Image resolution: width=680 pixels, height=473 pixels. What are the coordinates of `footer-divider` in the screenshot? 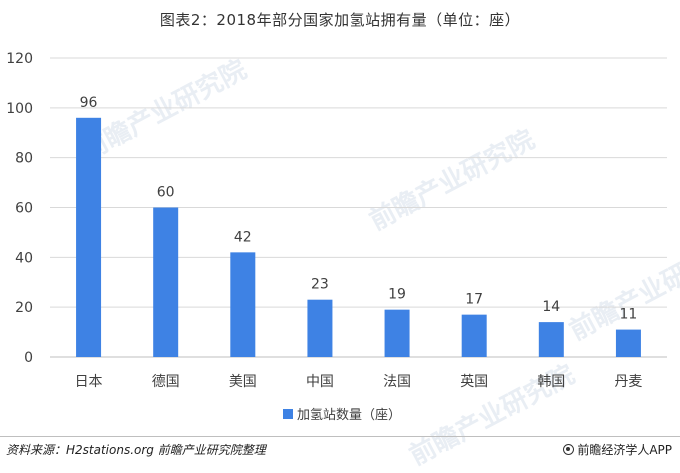 It's located at (340, 436).